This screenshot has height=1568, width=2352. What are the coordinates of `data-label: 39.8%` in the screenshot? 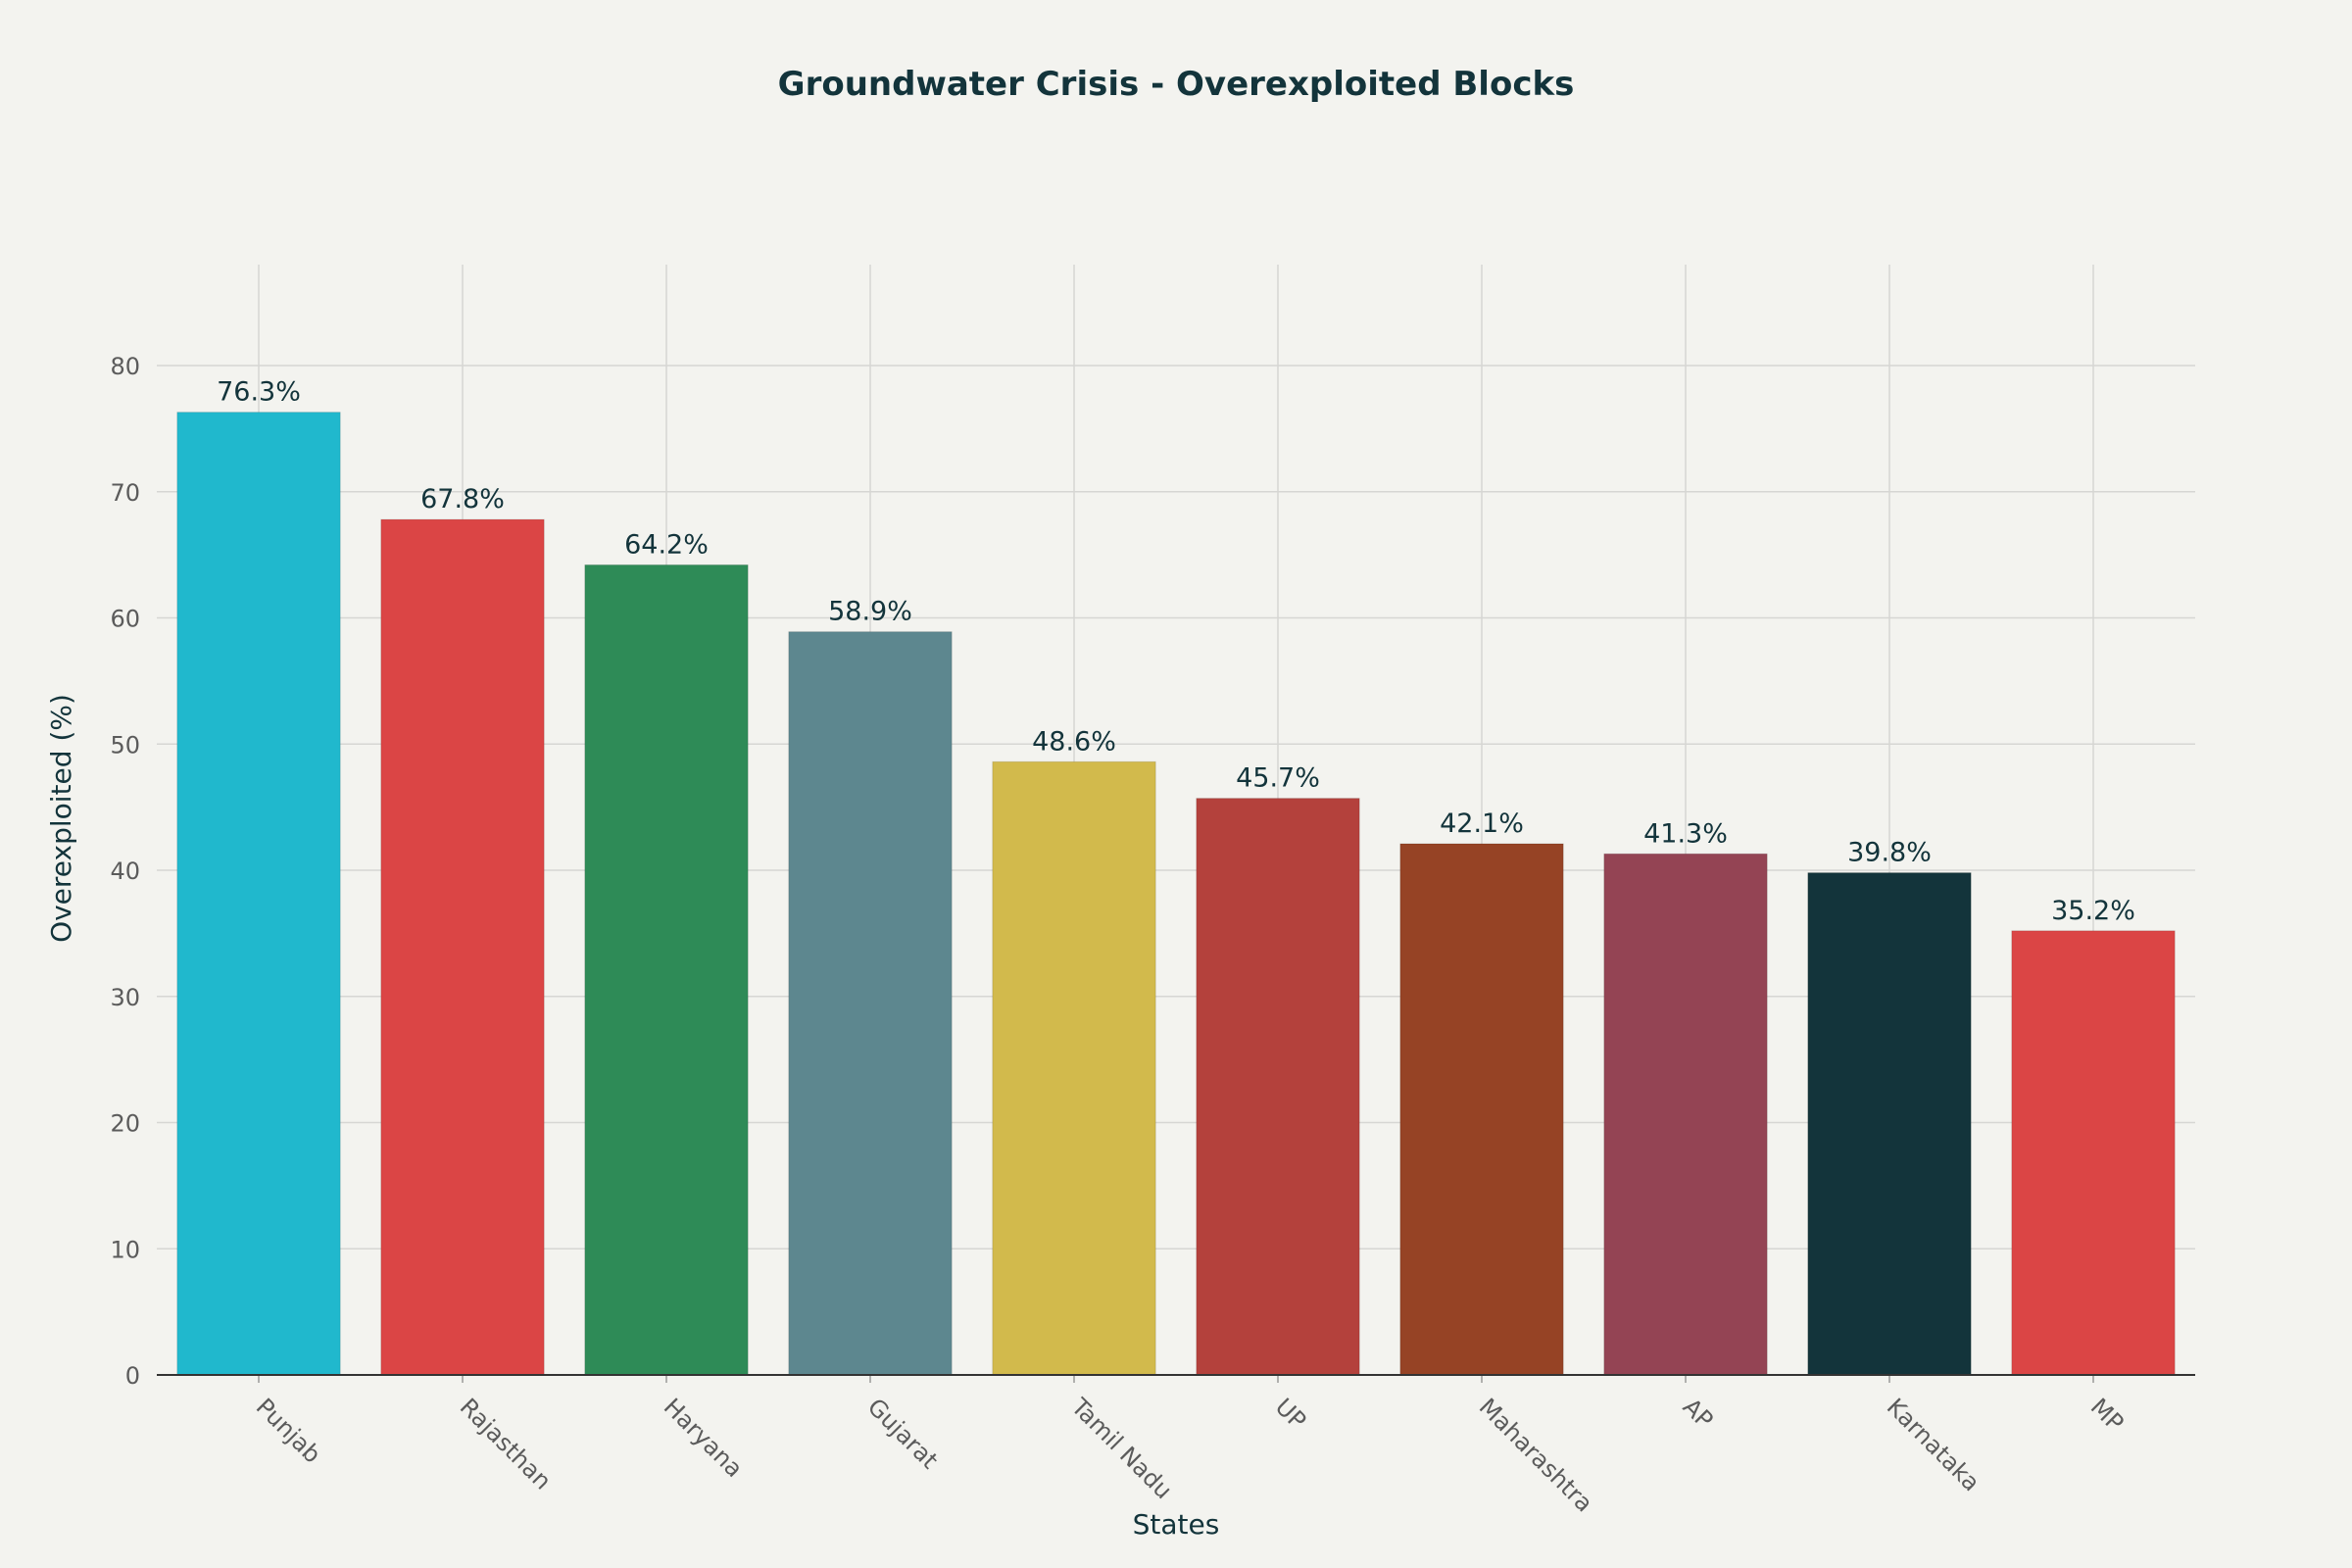 It's located at (1889, 853).